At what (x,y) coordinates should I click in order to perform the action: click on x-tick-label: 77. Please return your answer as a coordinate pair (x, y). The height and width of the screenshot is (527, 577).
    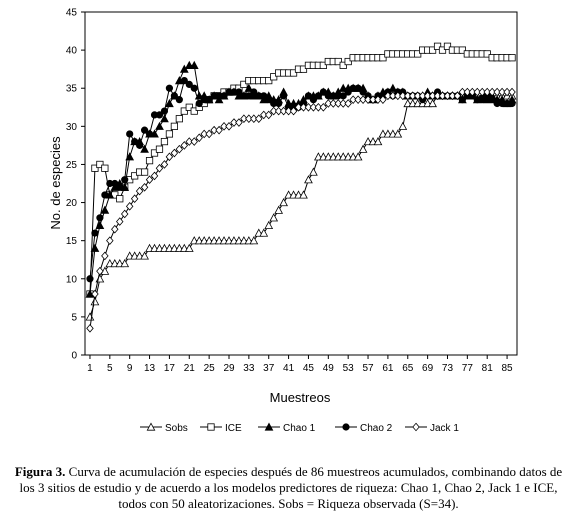
    Looking at the image, I should click on (468, 368).